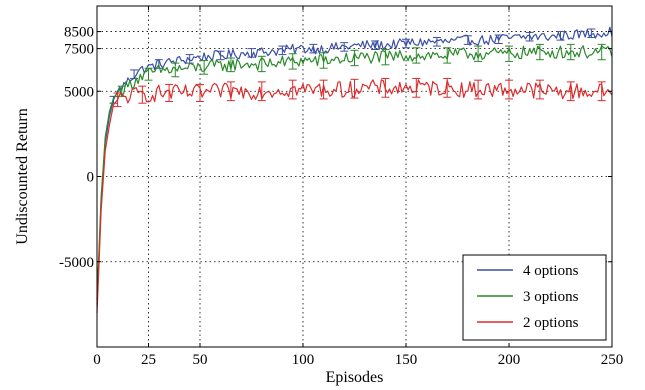 The height and width of the screenshot is (390, 645). What do you see at coordinates (406, 360) in the screenshot?
I see `x-tick-label: 150` at bounding box center [406, 360].